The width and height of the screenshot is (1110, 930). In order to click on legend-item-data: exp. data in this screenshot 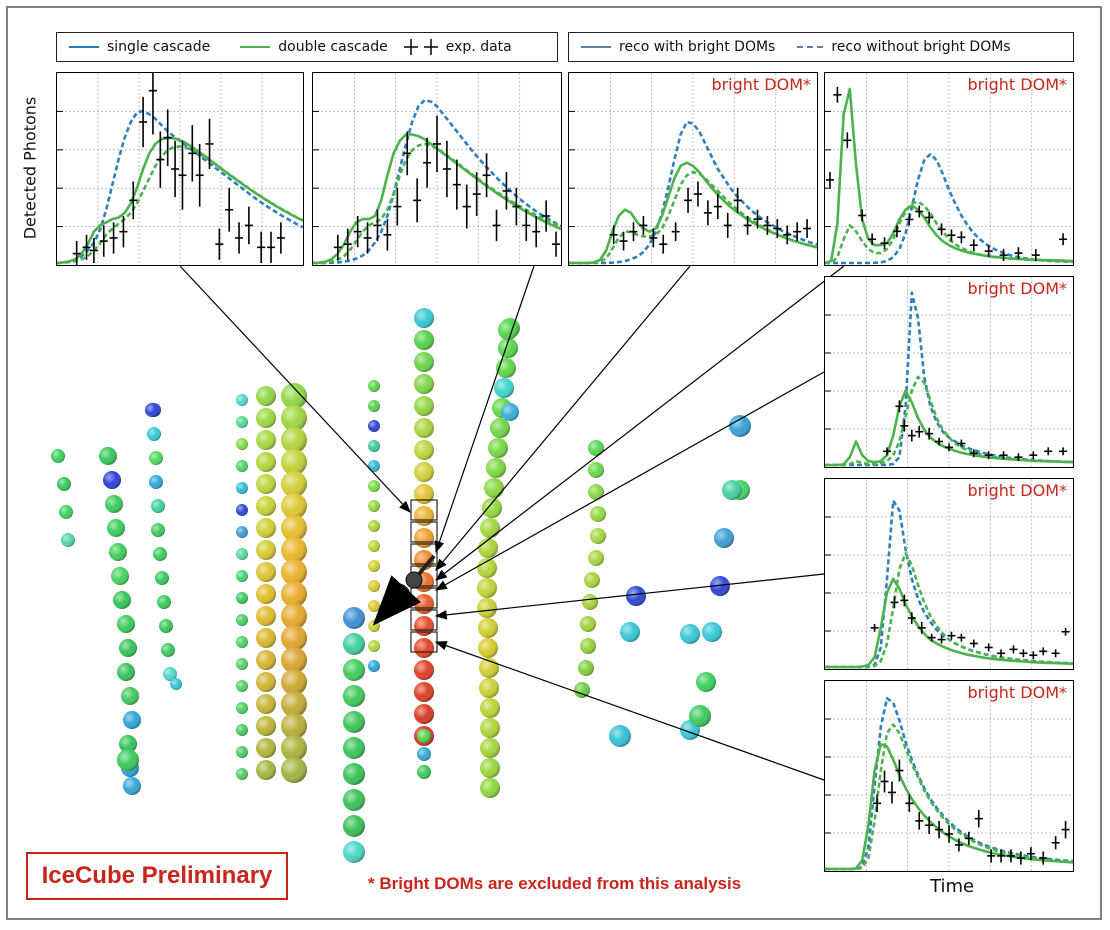, I will do `click(457, 47)`.